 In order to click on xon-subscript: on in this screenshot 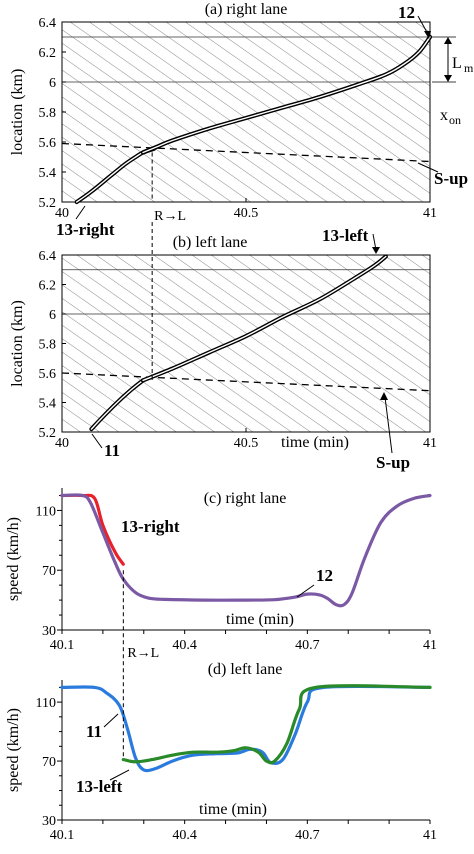, I will do `click(455, 120)`.